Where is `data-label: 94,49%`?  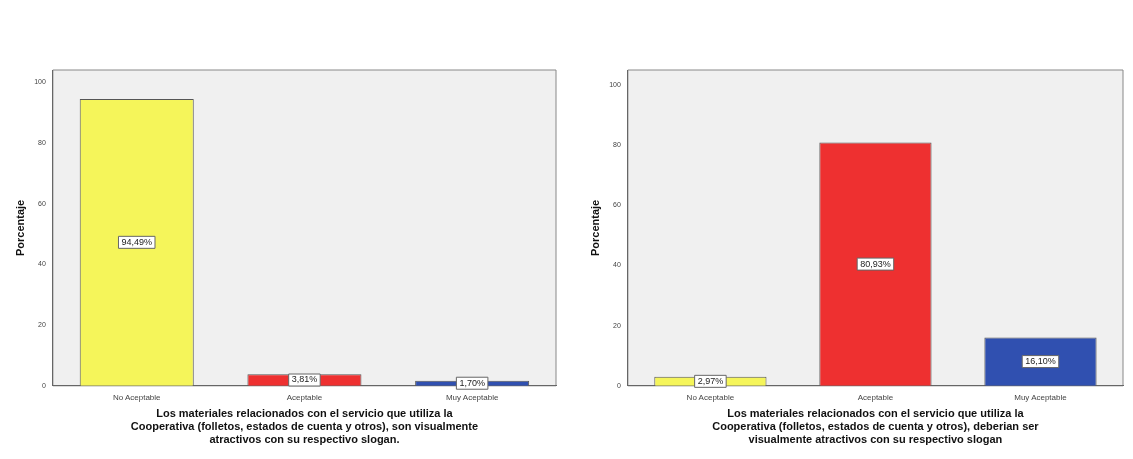
data-label: 94,49% is located at coordinates (136, 241).